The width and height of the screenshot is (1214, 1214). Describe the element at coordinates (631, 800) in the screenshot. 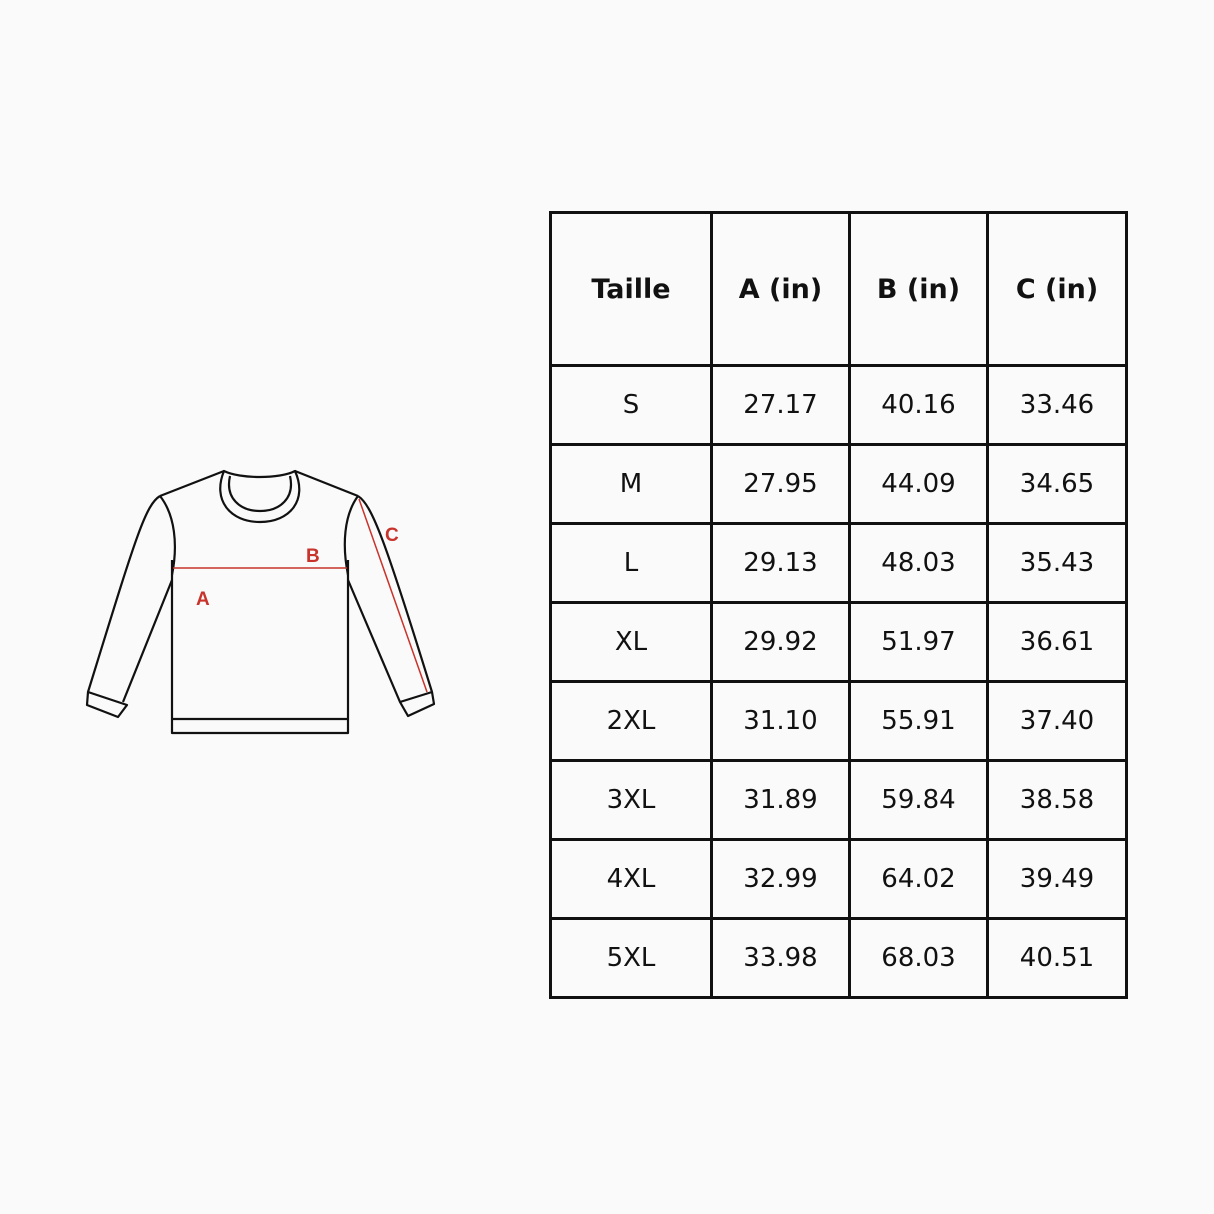

I see `cell-size: 3XL` at that location.